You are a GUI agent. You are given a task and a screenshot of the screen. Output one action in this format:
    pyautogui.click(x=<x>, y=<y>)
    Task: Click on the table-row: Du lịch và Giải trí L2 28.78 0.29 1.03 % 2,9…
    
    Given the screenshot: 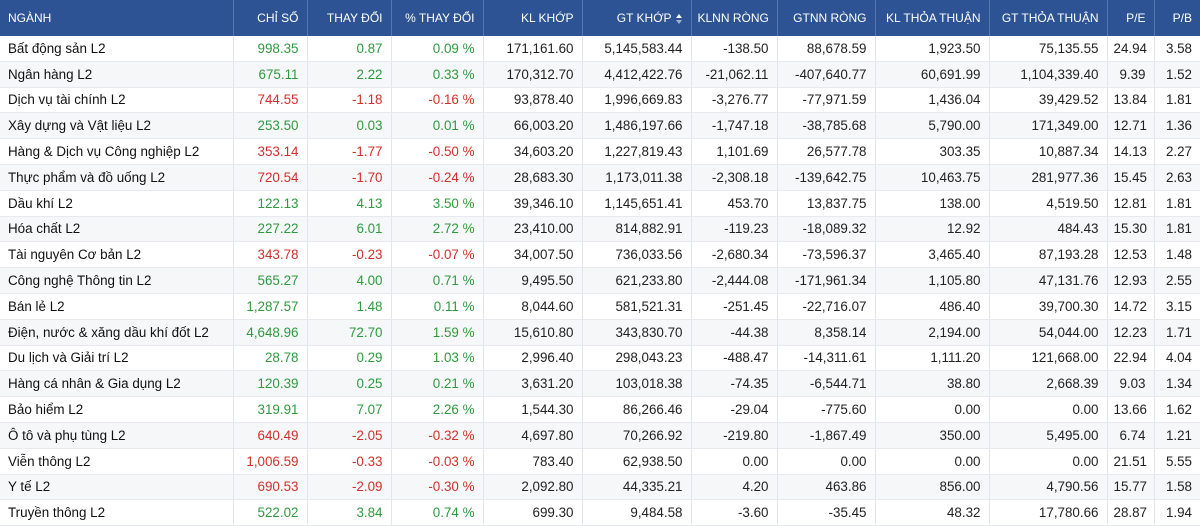 What is the action you would take?
    pyautogui.click(x=600, y=358)
    